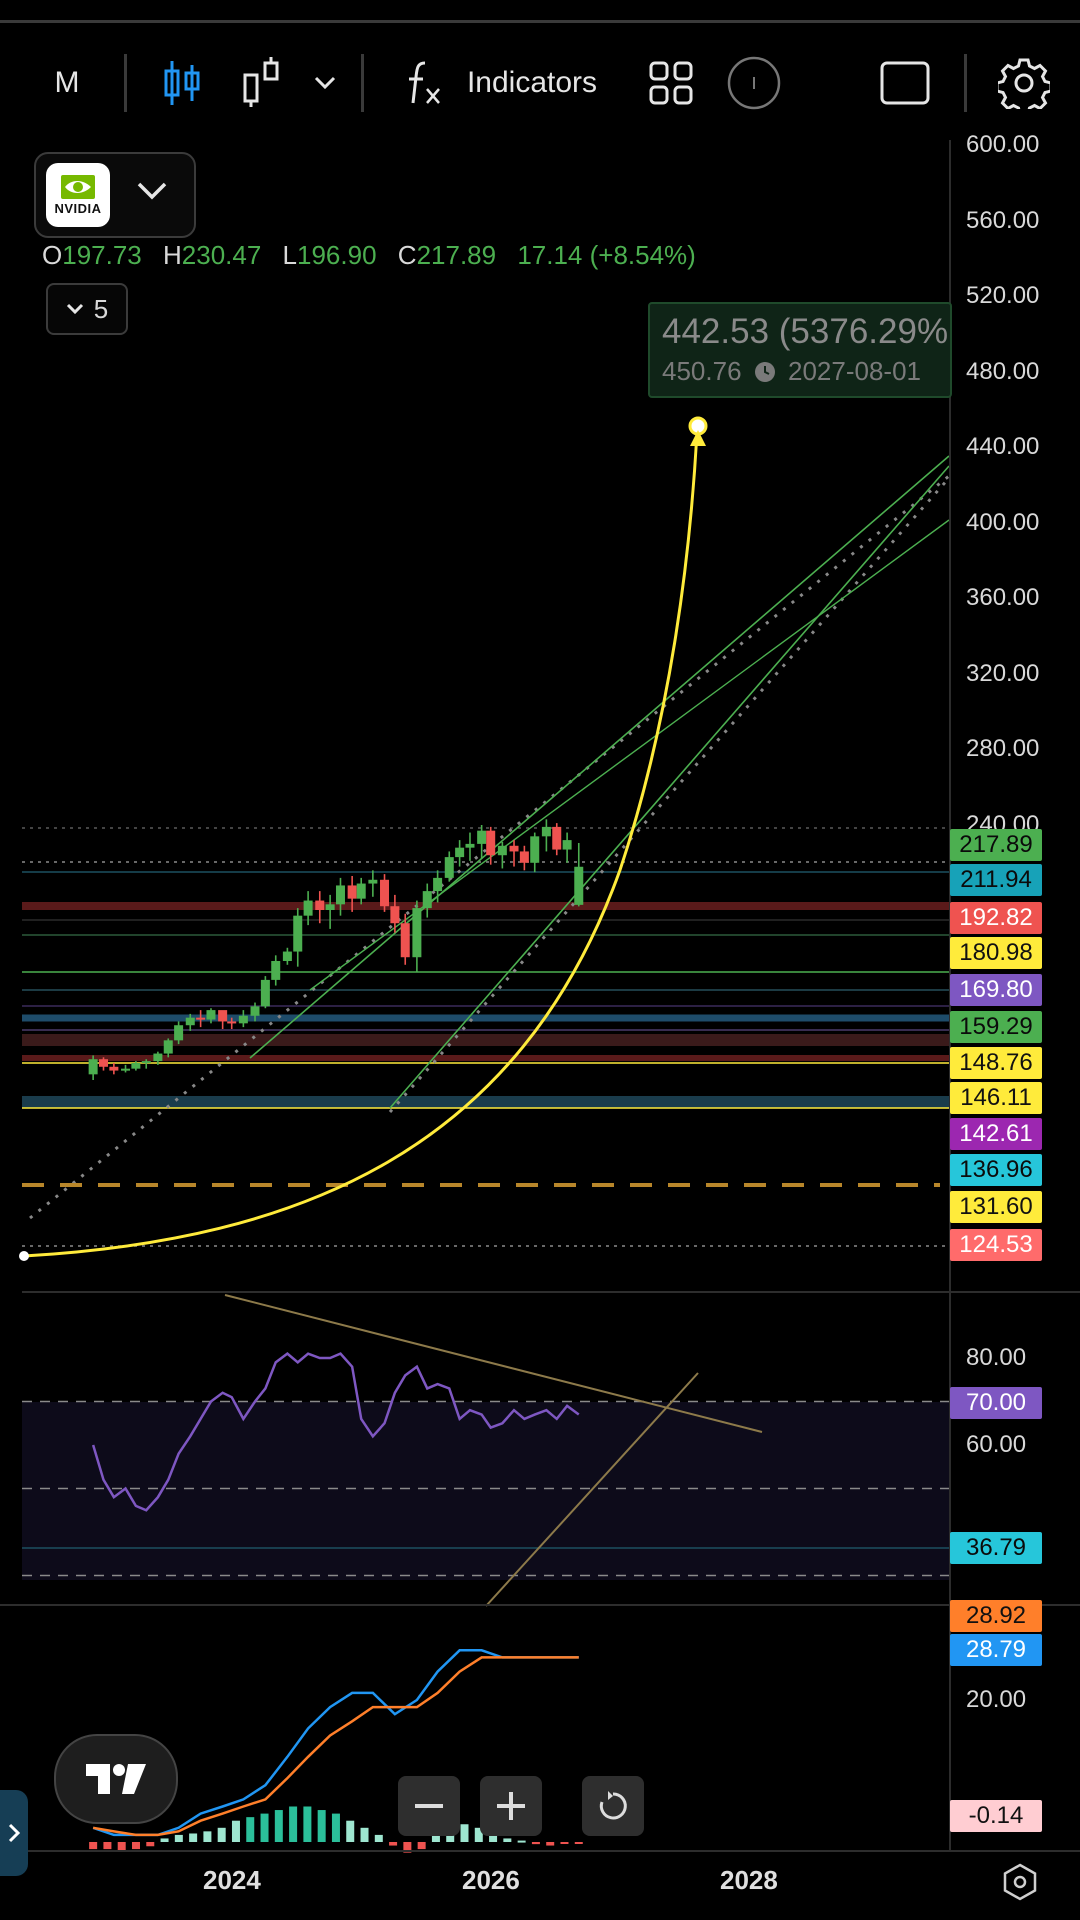  I want to click on symbol-selector: NVIDIA, so click(115, 195).